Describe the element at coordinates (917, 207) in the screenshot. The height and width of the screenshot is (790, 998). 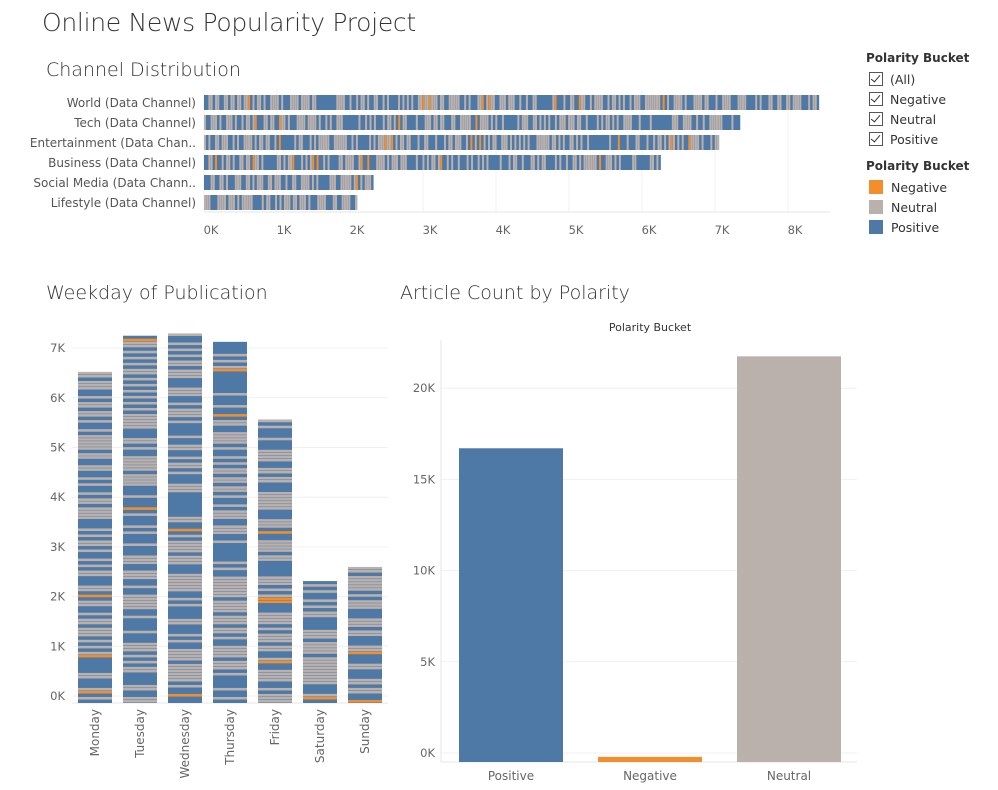
I see `color-legend-item-neutral: Neutral` at that location.